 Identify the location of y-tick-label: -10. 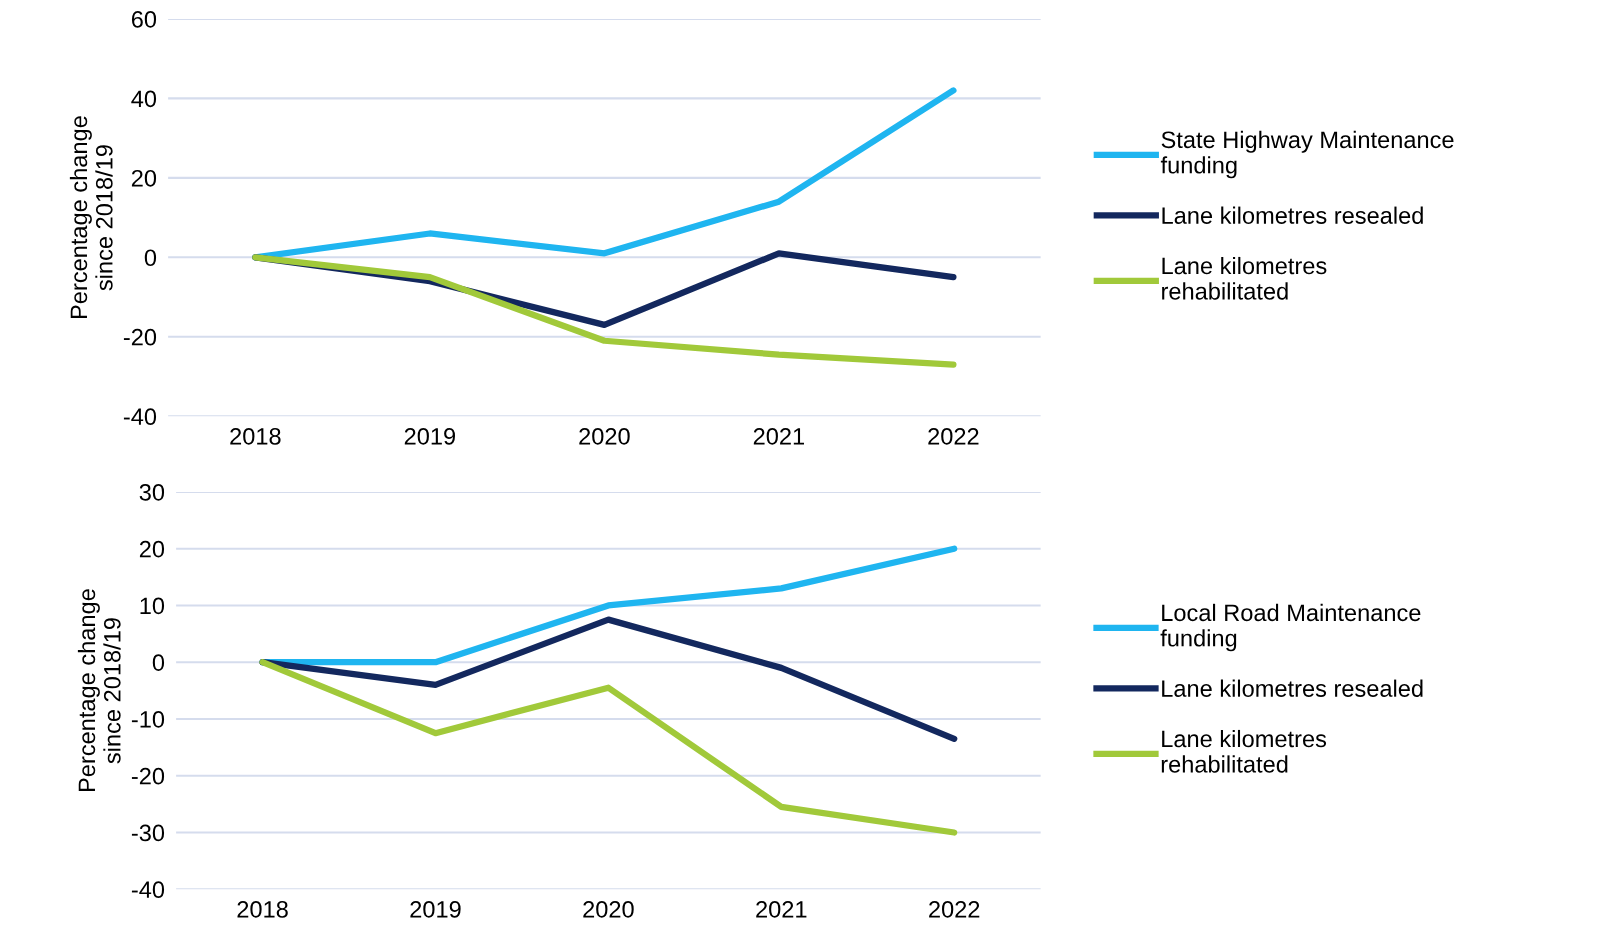
(148, 719).